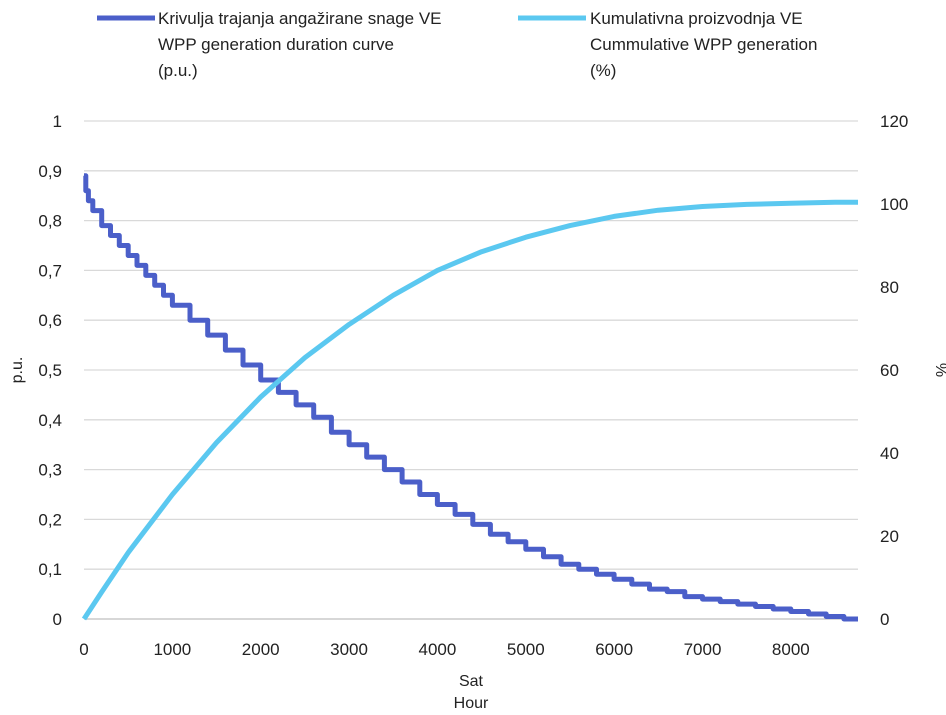 Image resolution: width=946 pixels, height=715 pixels. Describe the element at coordinates (889, 370) in the screenshot. I see `right-tick-label: 60` at that location.